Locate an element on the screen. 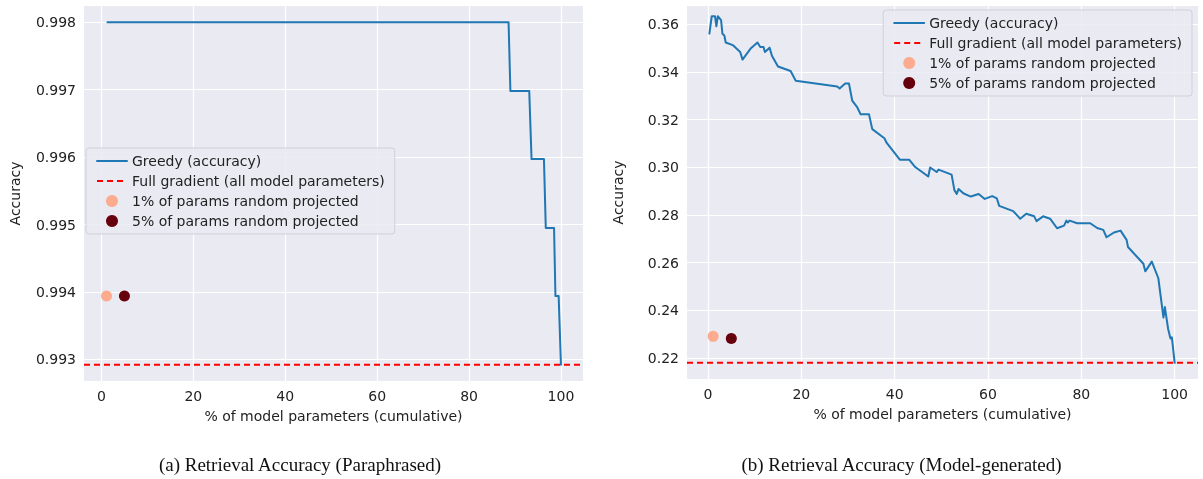 The image size is (1203, 479). text: (a) Retrieval Accuracy (Paraphrased) is located at coordinates (300, 465).